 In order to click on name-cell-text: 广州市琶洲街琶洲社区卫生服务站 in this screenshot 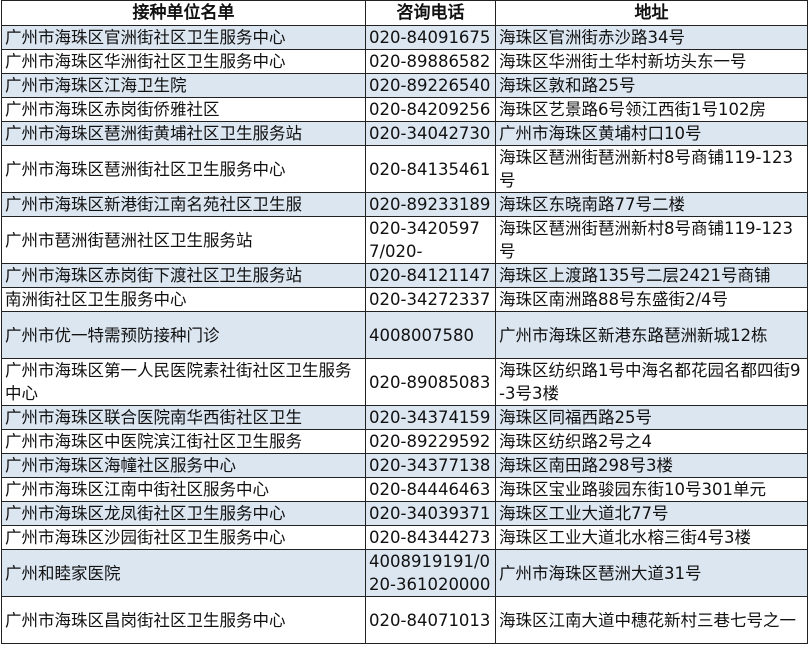, I will do `click(129, 240)`.